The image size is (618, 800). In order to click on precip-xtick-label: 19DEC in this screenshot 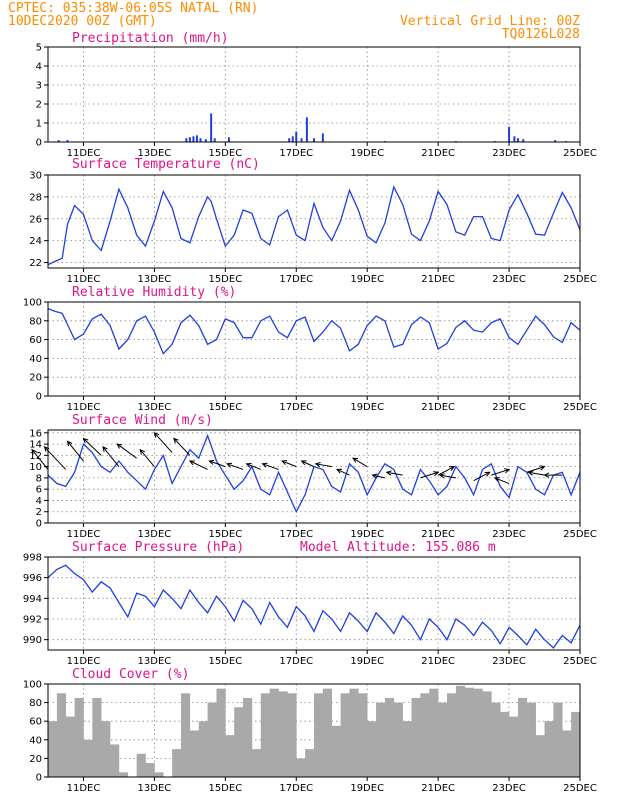, I will do `click(367, 153)`.